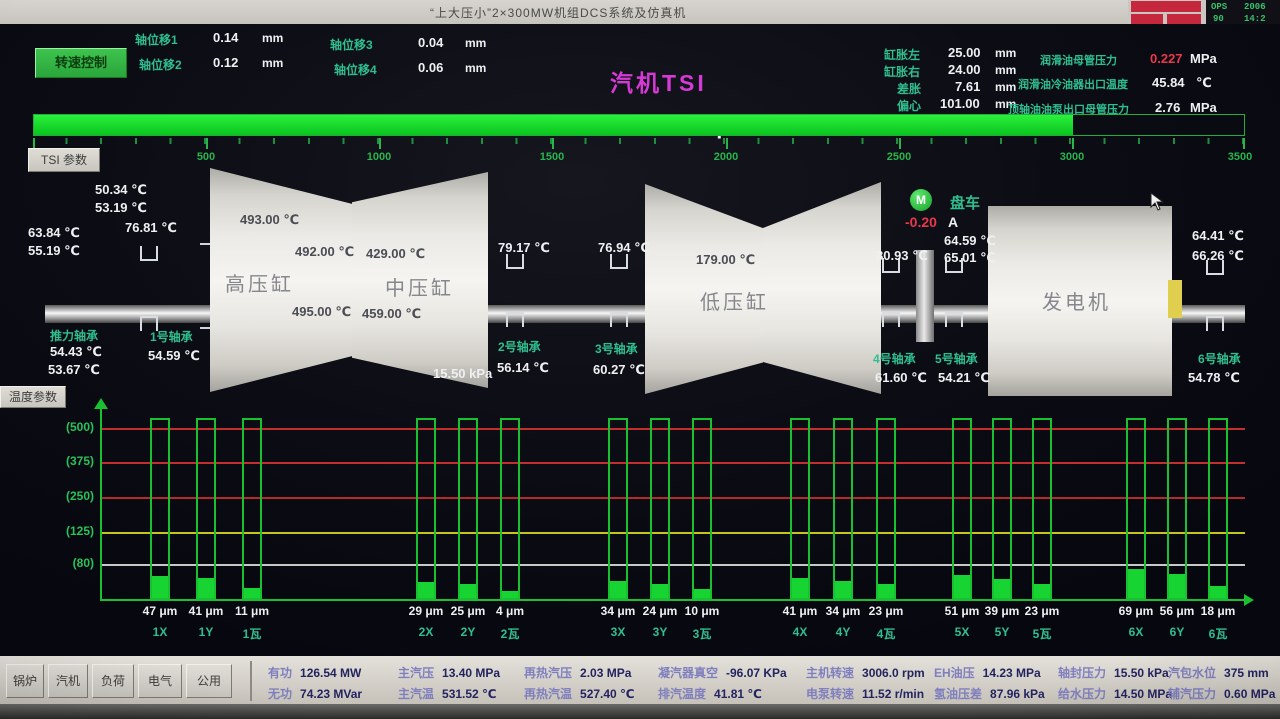 This screenshot has height=719, width=1280. Describe the element at coordinates (33, 397) in the screenshot. I see `temp-params-button: 温度参数` at that location.